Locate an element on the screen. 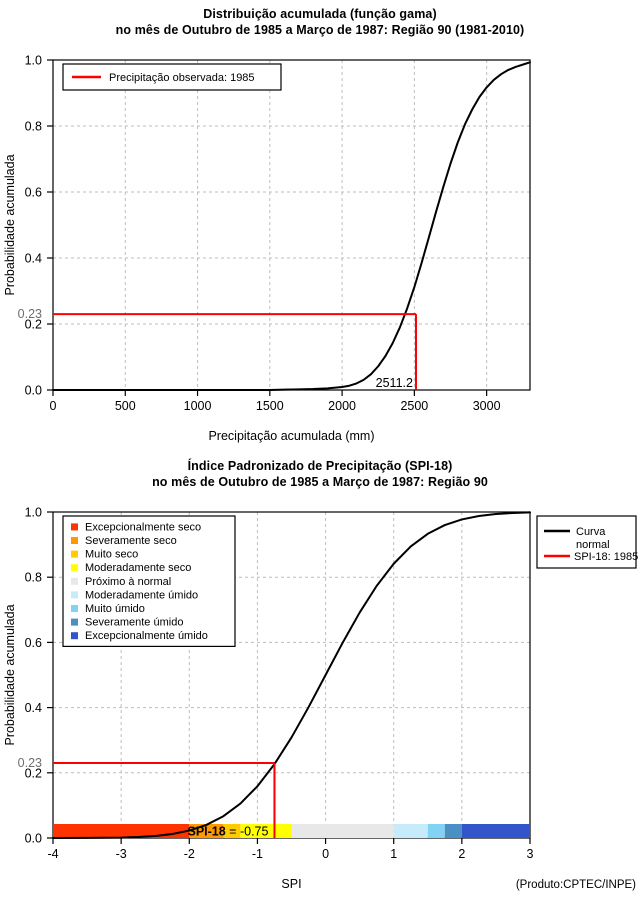 The image size is (640, 900). legend-item-label: SPI-18: 1985 is located at coordinates (606, 557).